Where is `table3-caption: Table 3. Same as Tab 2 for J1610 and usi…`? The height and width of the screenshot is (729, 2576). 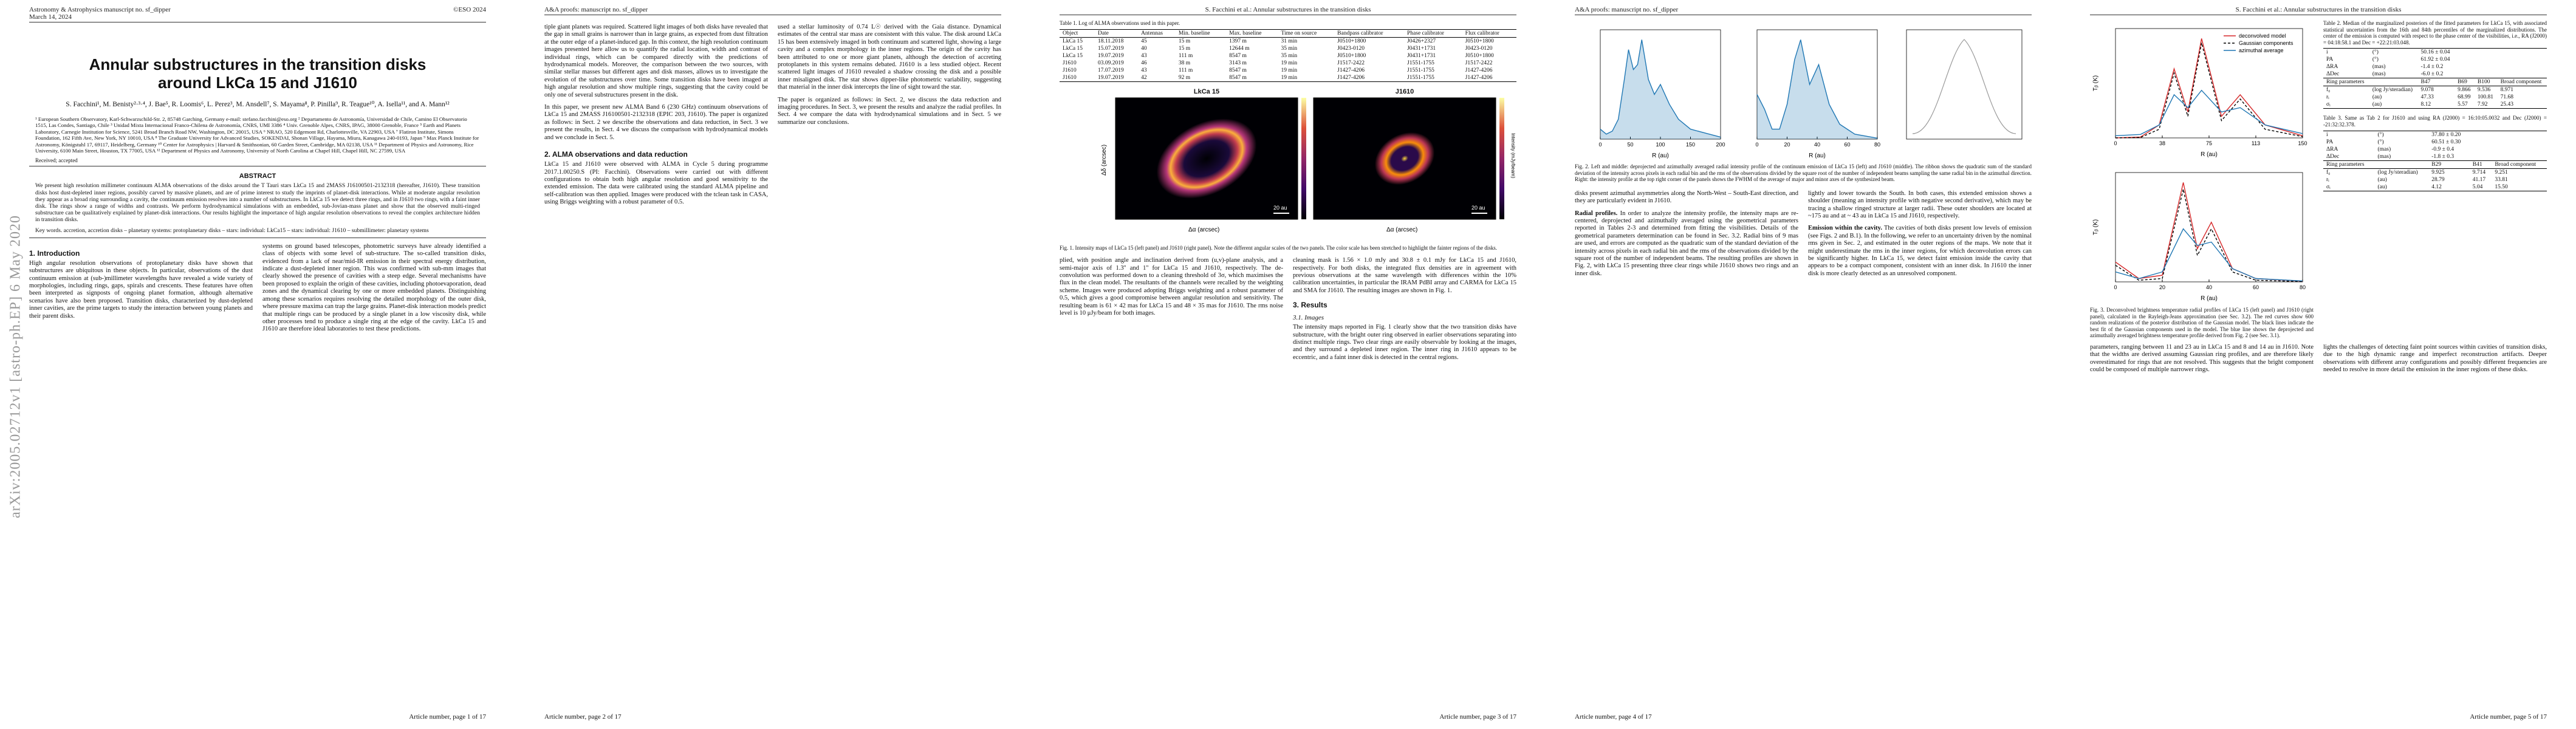 table3-caption: Table 3. Same as Tab 2 for J1610 and usi… is located at coordinates (2435, 122).